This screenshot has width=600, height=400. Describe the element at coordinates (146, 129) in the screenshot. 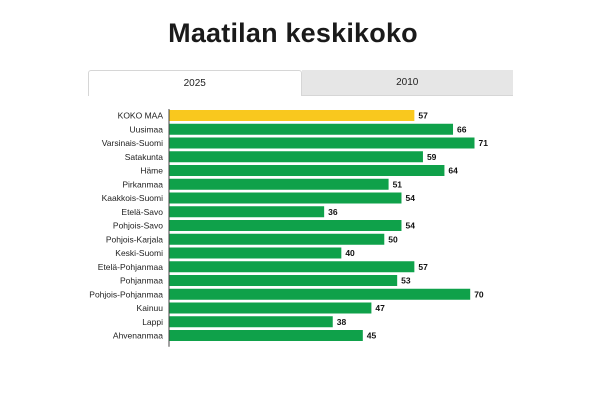

I see `category-label: Uusimaa` at that location.